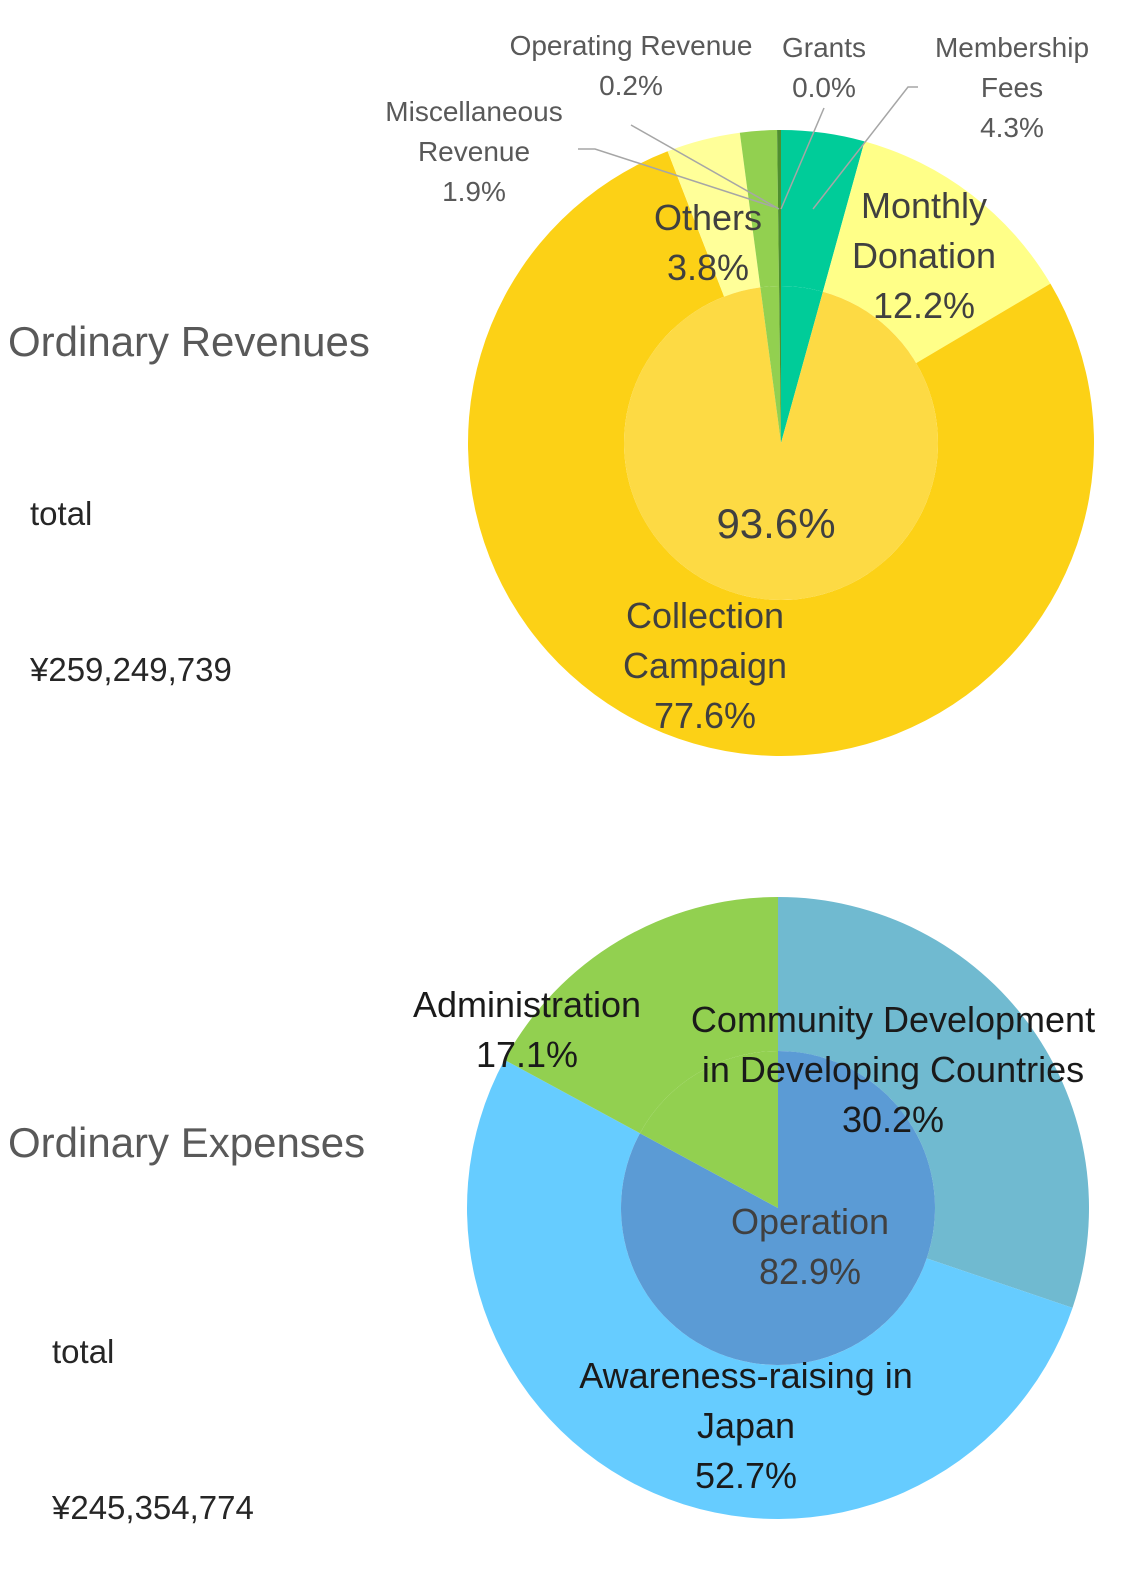 Image resolution: width=1146 pixels, height=1586 pixels. I want to click on revenues-label-grants: Grants 0.0%, so click(824, 67).